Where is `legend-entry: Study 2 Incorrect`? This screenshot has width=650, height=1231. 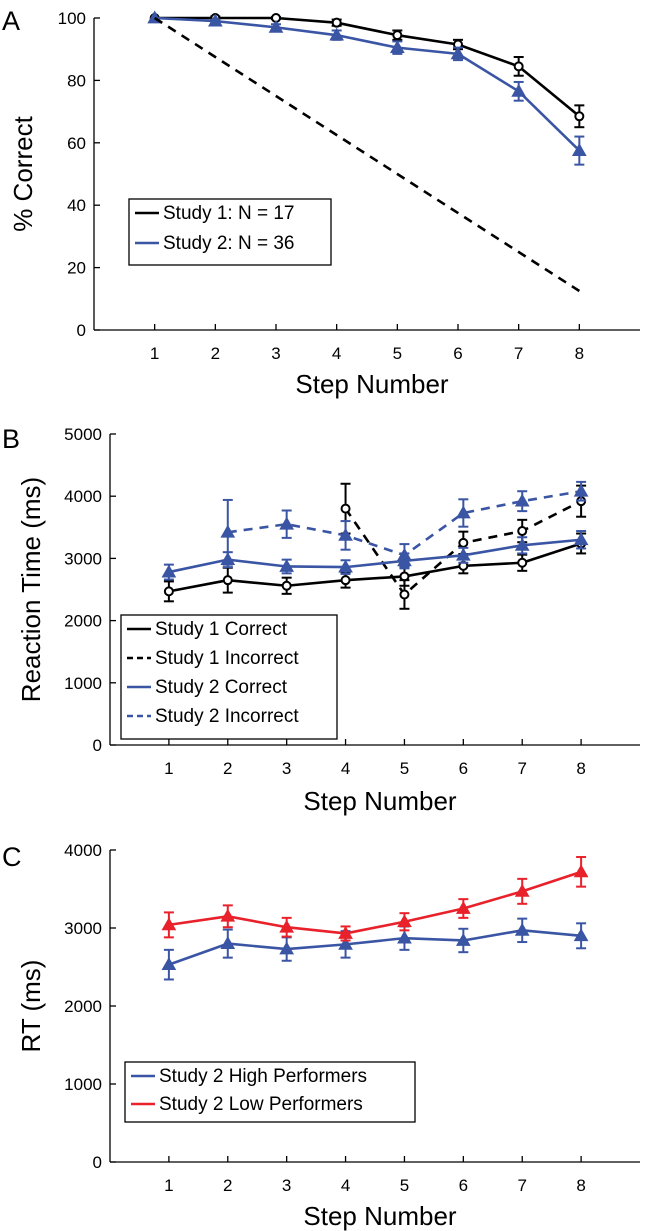 legend-entry: Study 2 Incorrect is located at coordinates (227, 716).